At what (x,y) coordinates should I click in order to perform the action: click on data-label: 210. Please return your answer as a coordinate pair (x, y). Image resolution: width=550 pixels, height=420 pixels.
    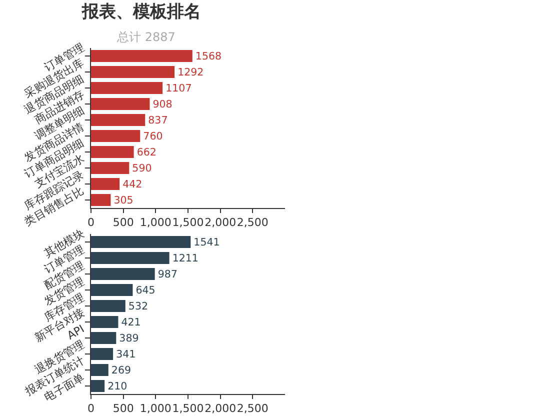
    Looking at the image, I should click on (118, 386).